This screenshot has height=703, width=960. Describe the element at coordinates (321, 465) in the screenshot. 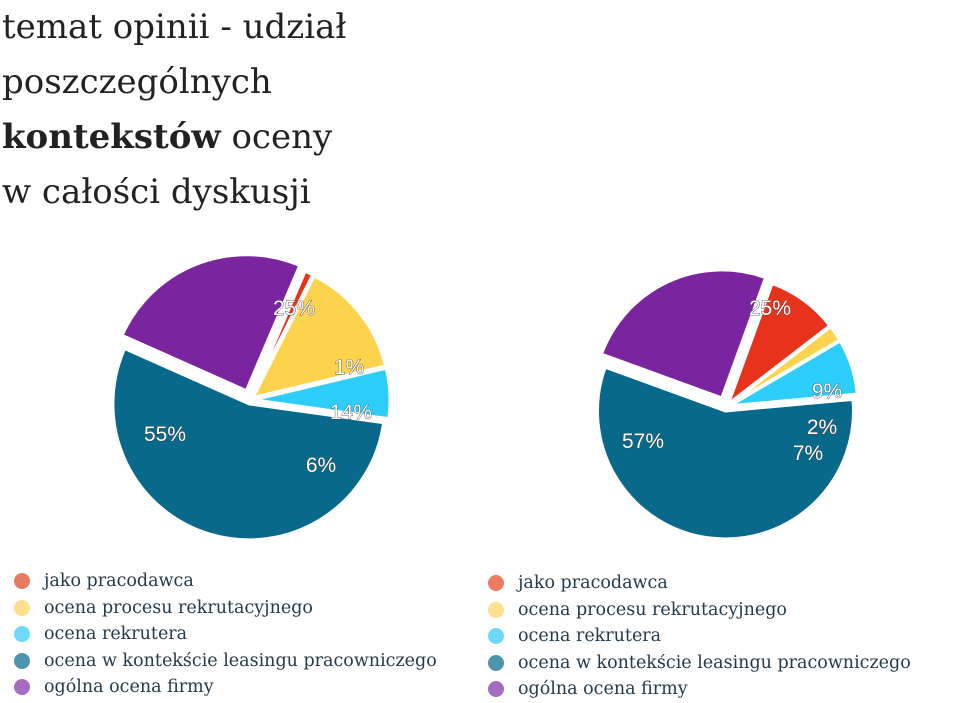

I see `data-label-ocena-rekrutera: 6%` at that location.